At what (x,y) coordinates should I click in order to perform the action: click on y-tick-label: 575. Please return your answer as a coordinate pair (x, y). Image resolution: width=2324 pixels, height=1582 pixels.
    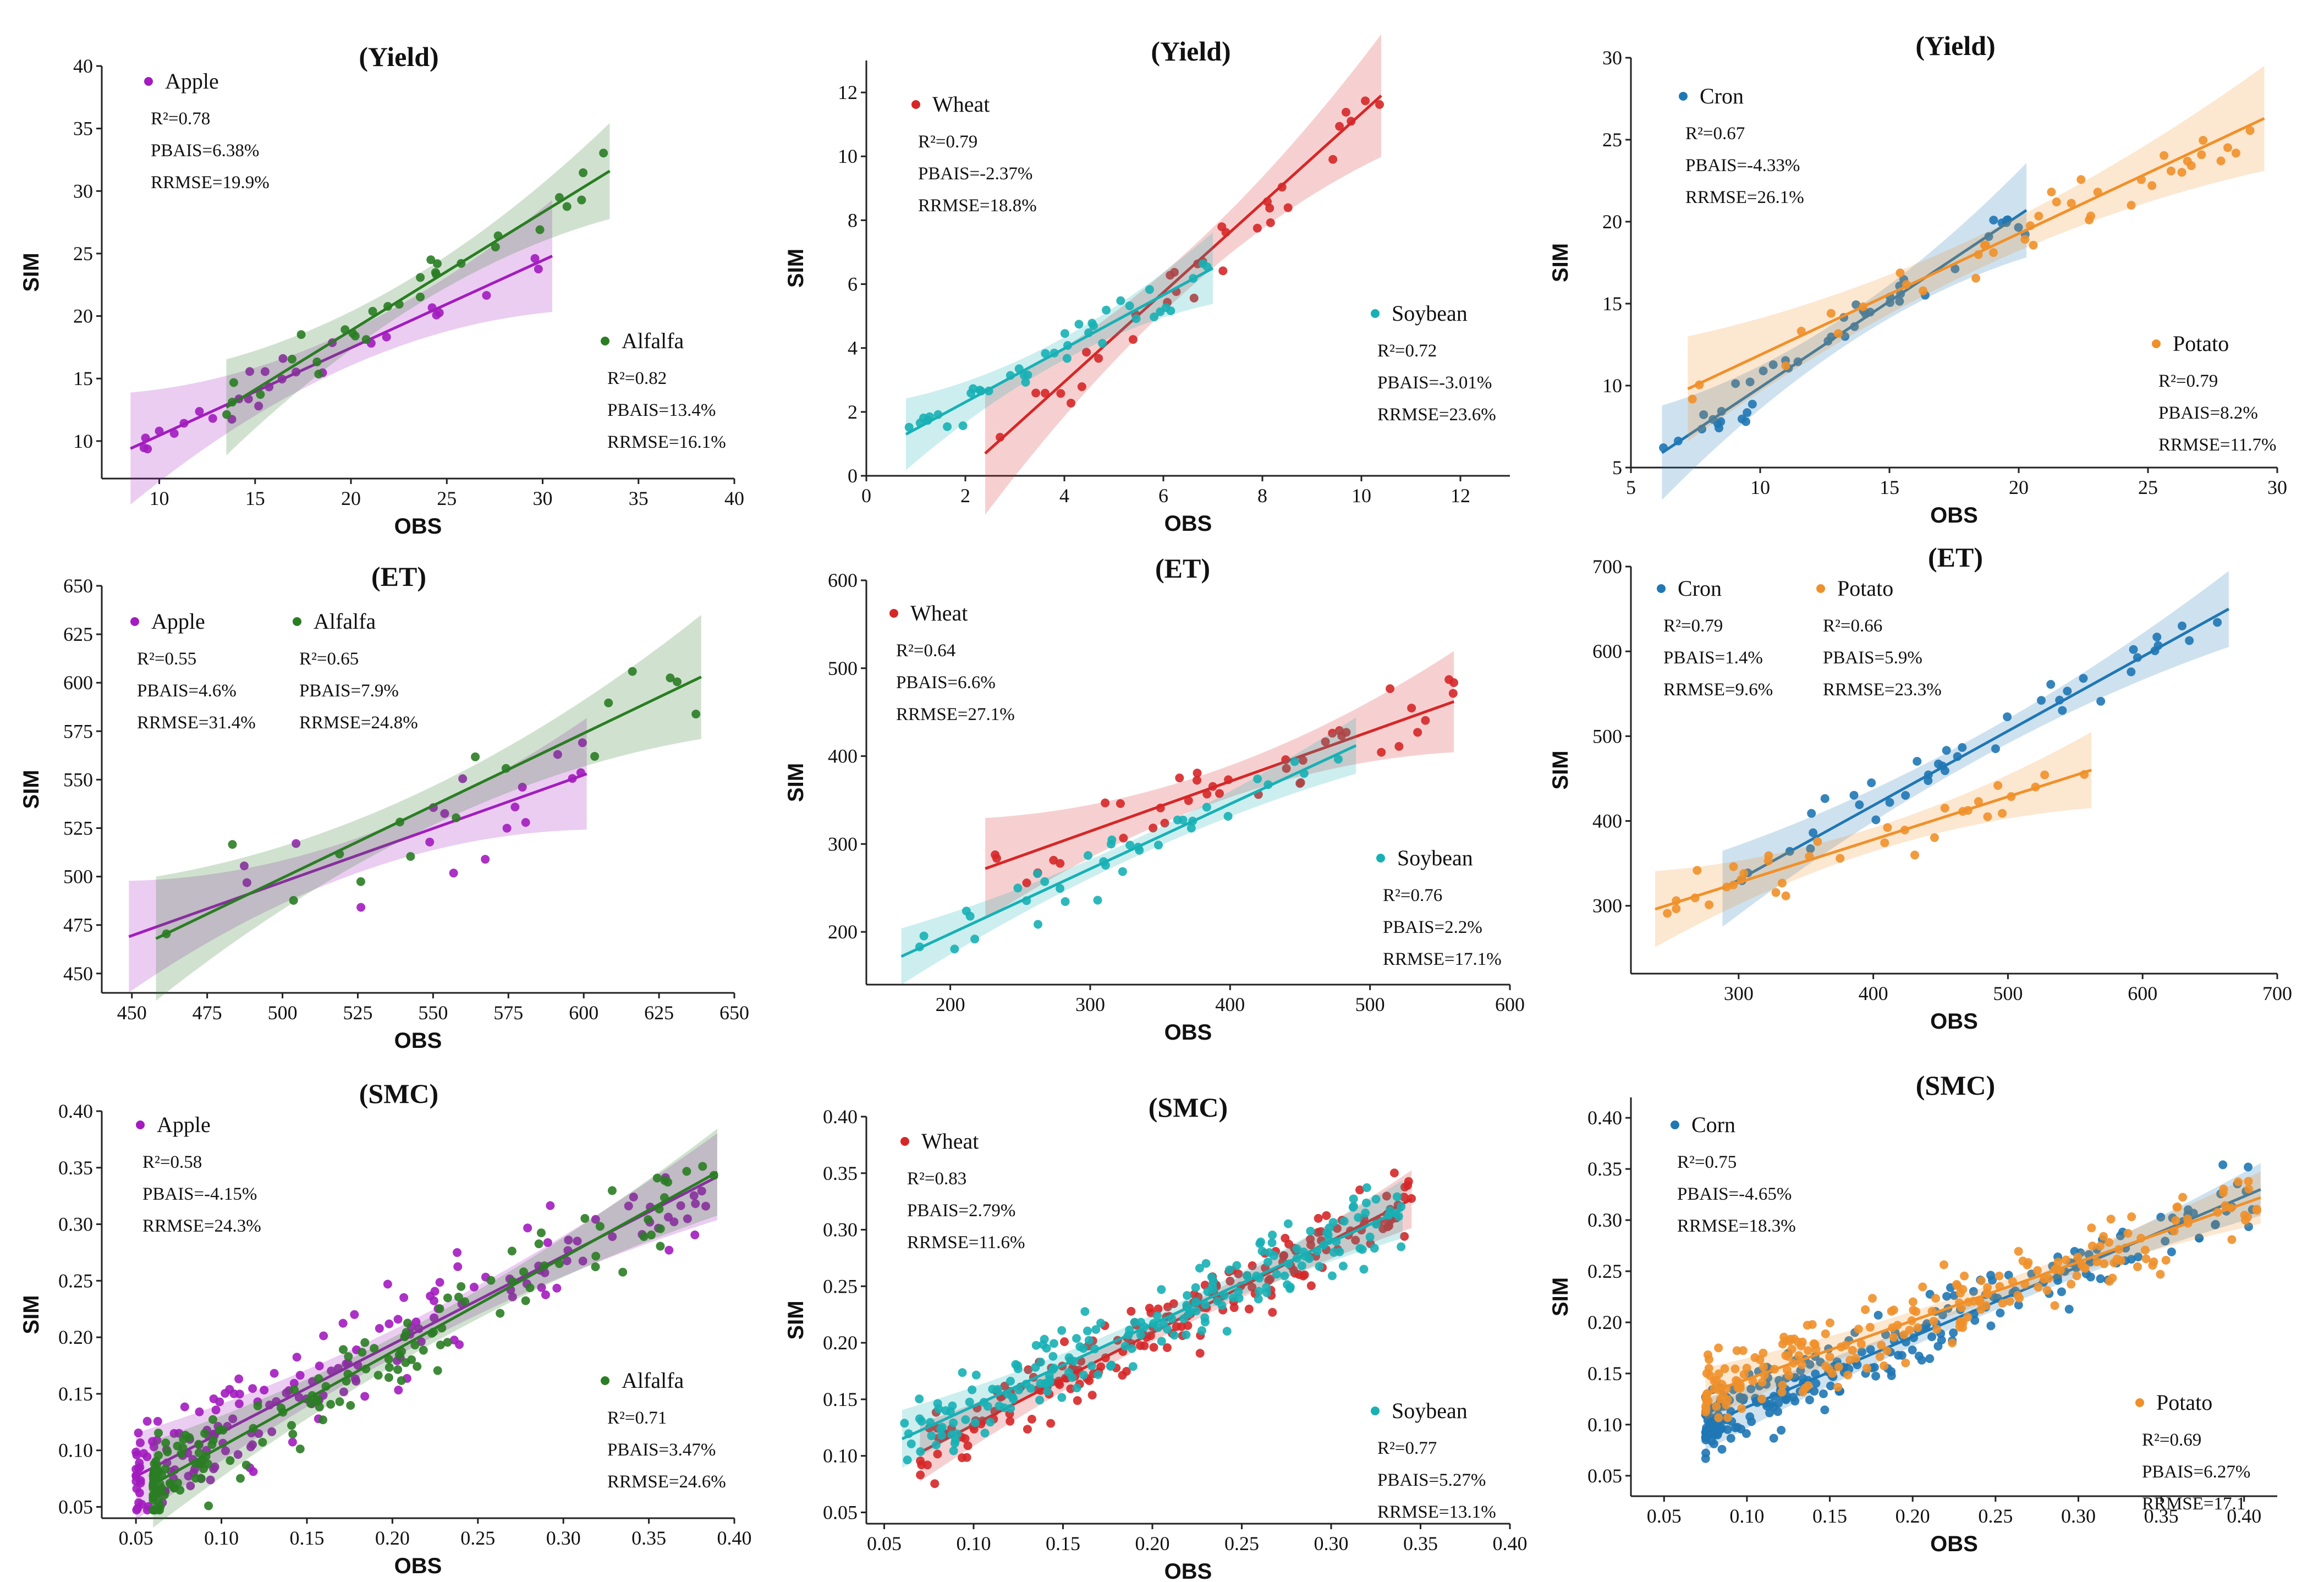
    Looking at the image, I should click on (78, 731).